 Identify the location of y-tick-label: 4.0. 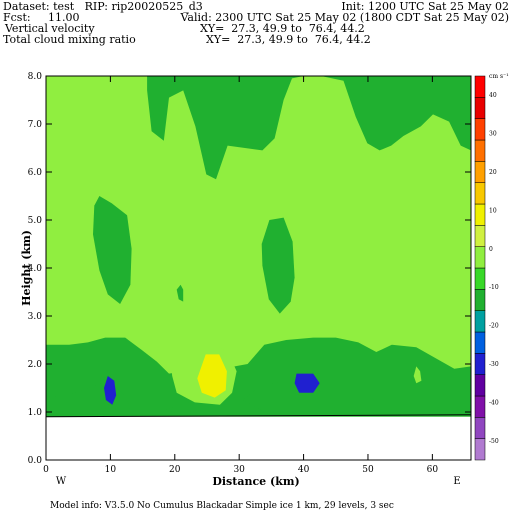
(35, 269).